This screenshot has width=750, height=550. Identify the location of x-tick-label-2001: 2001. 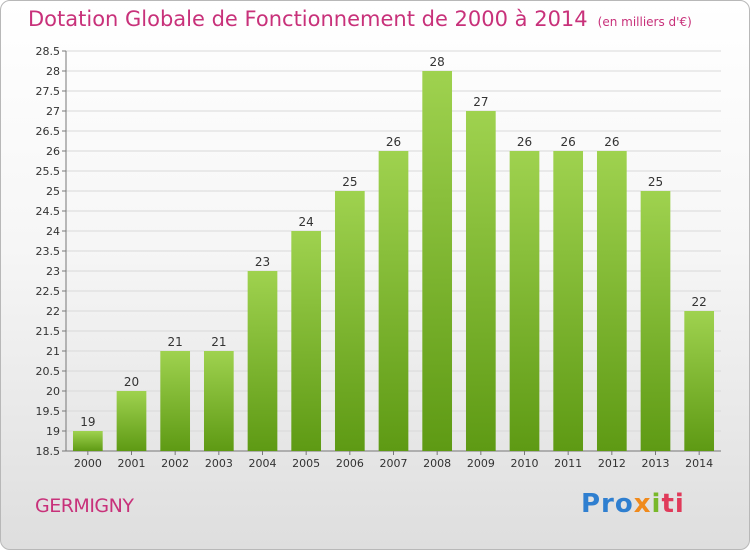
(132, 463).